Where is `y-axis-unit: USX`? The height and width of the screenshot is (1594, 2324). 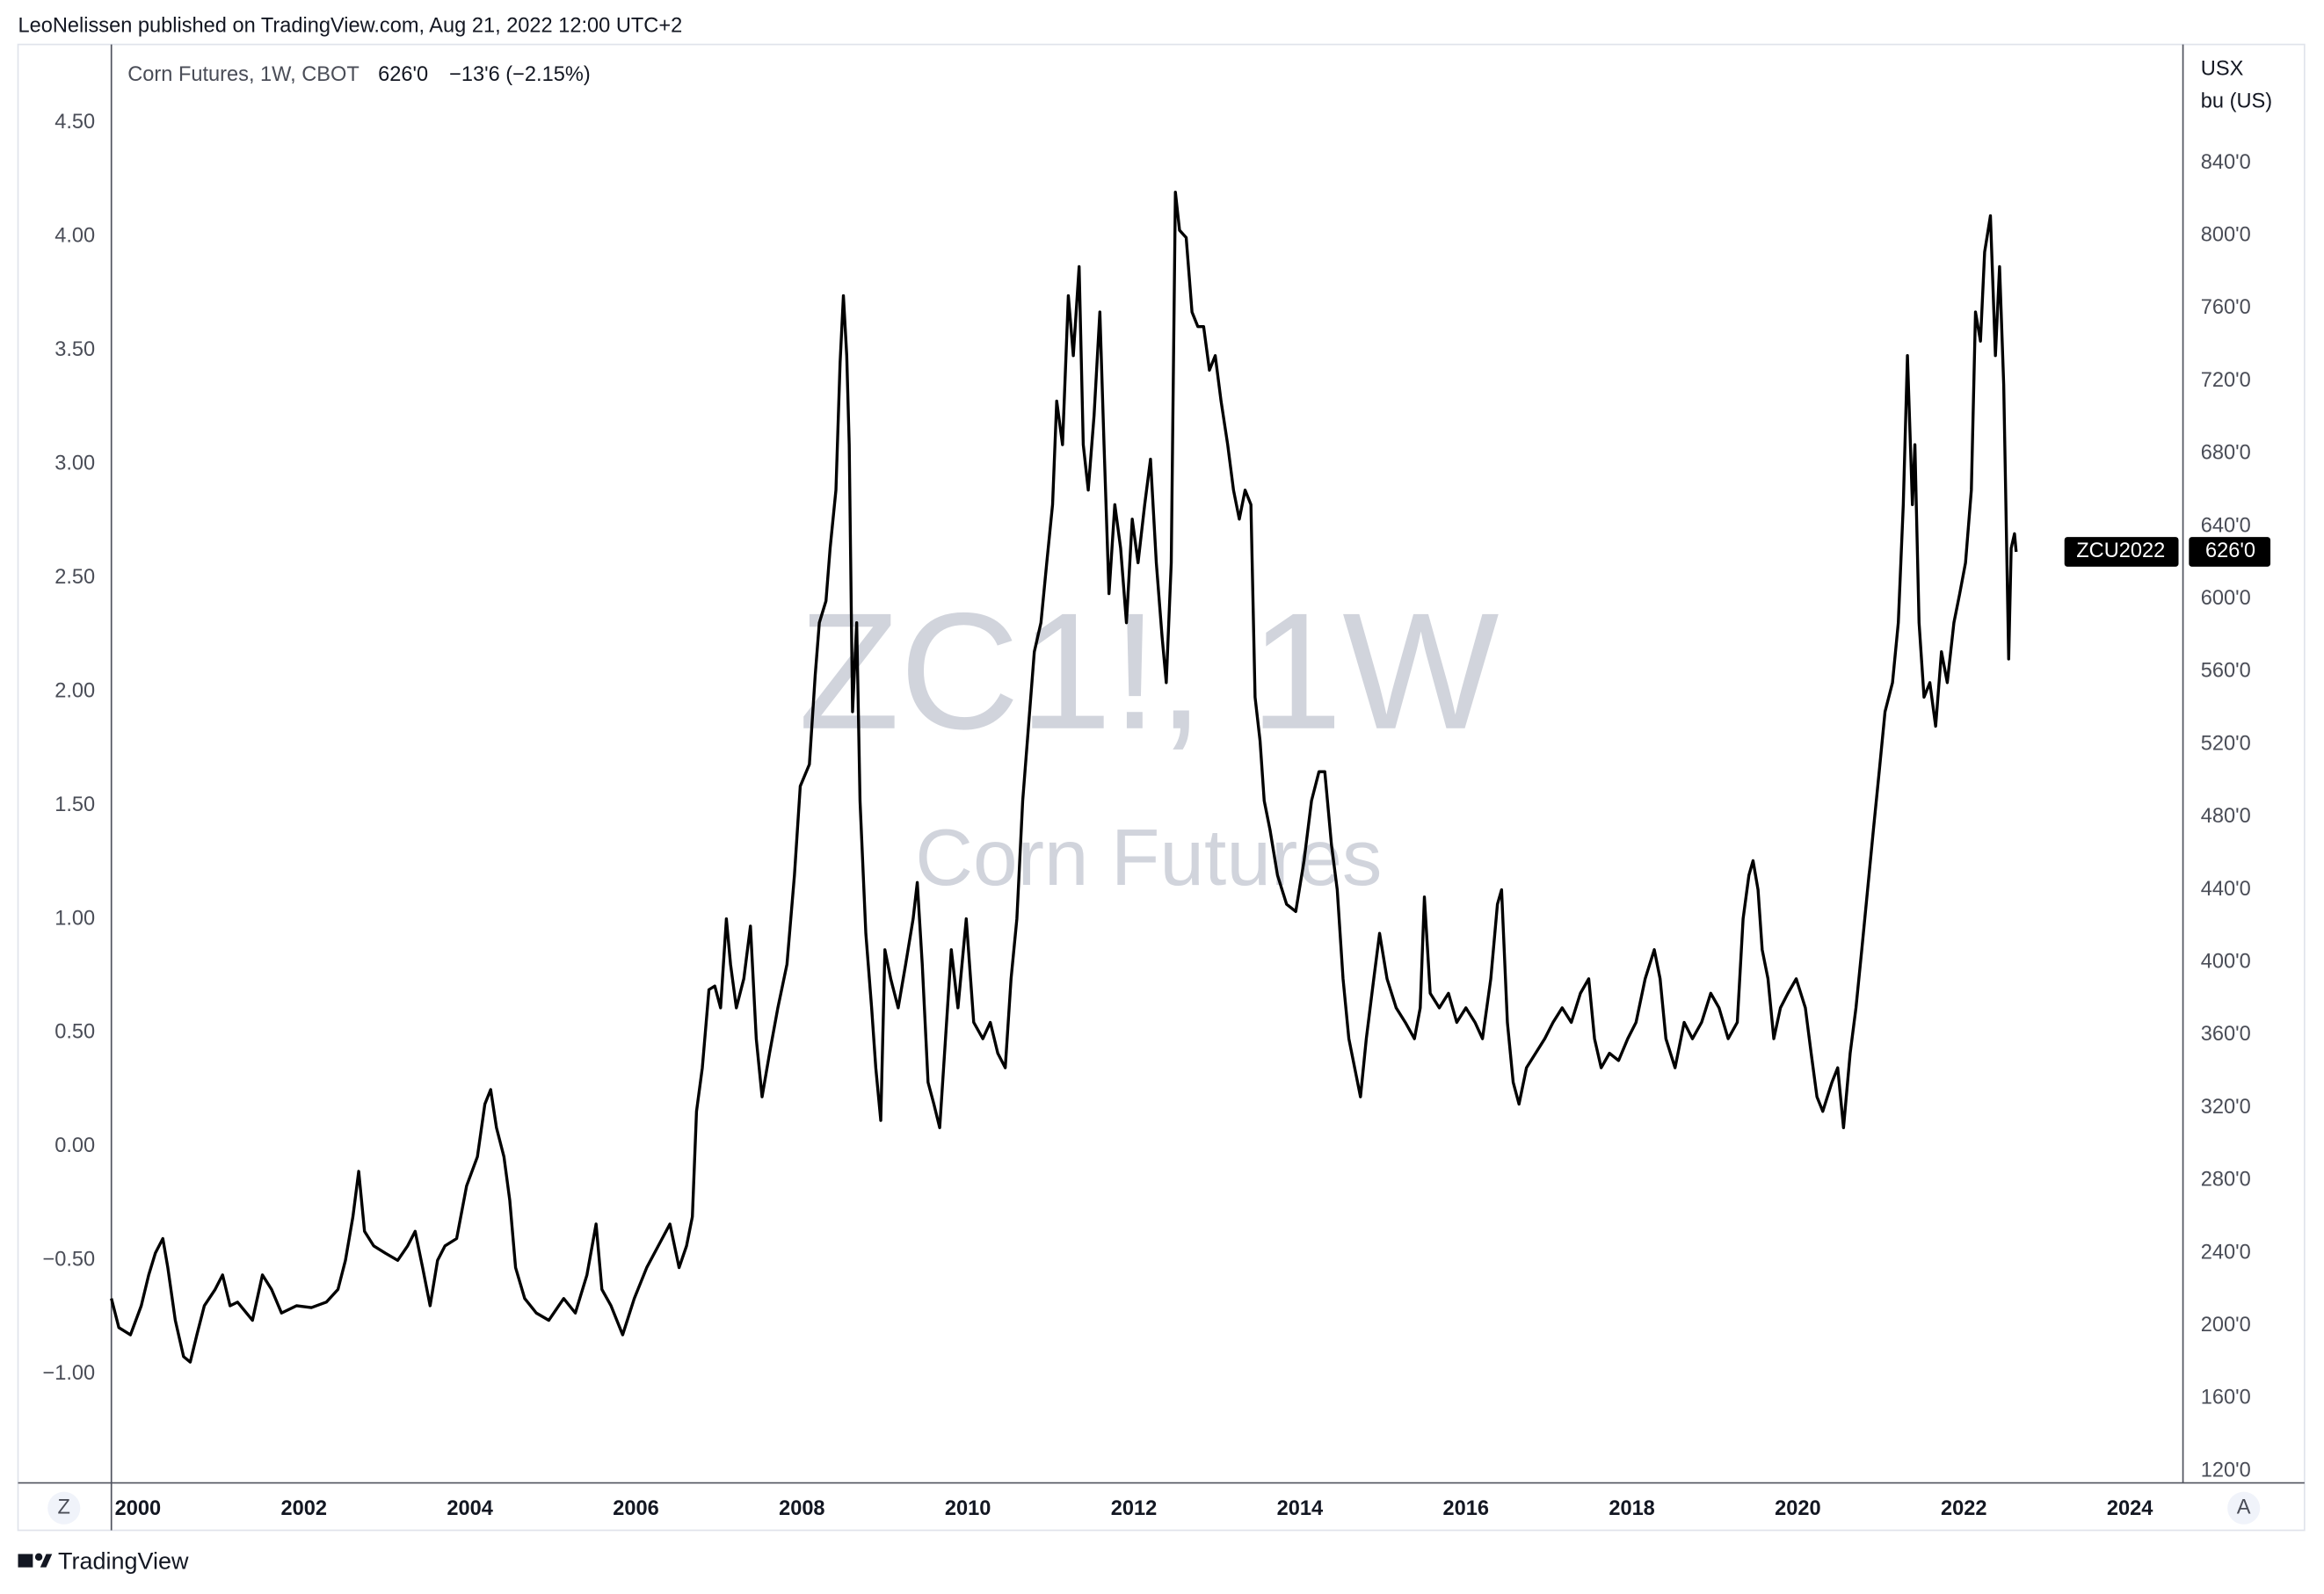
y-axis-unit: USX is located at coordinates (2222, 68).